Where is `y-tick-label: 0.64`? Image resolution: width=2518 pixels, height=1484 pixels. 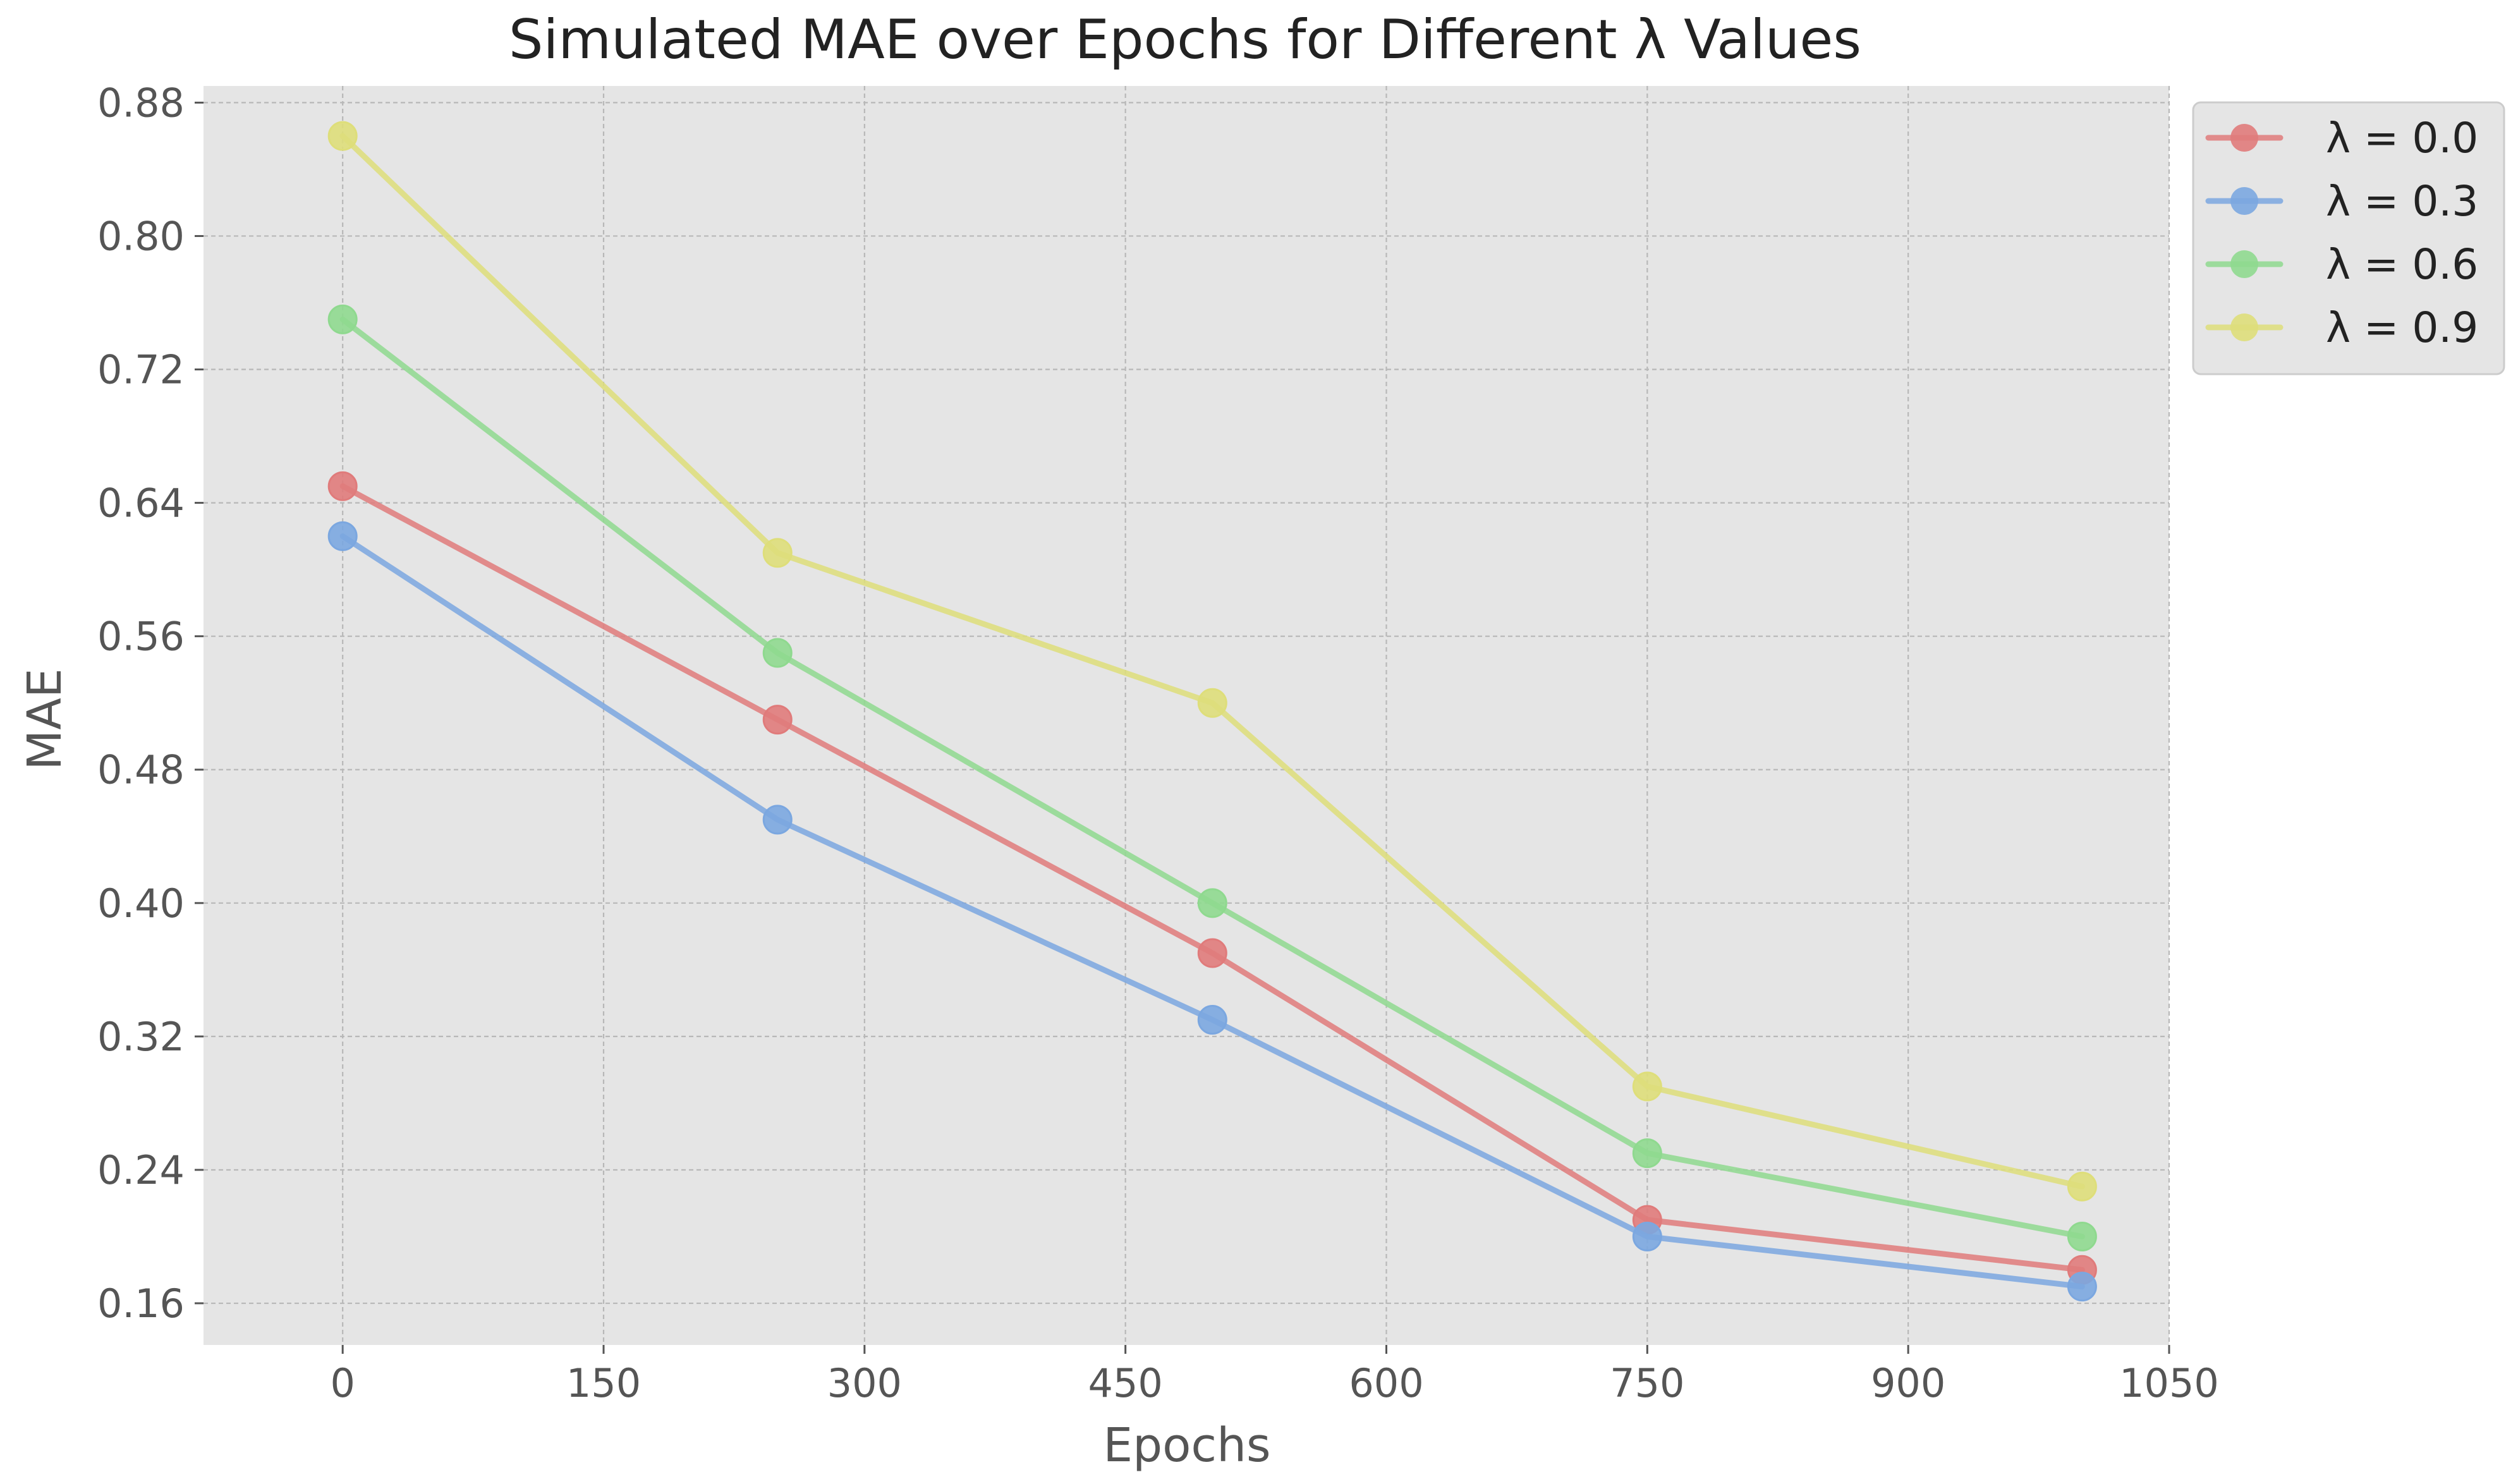
y-tick-label: 0.64 is located at coordinates (141, 503).